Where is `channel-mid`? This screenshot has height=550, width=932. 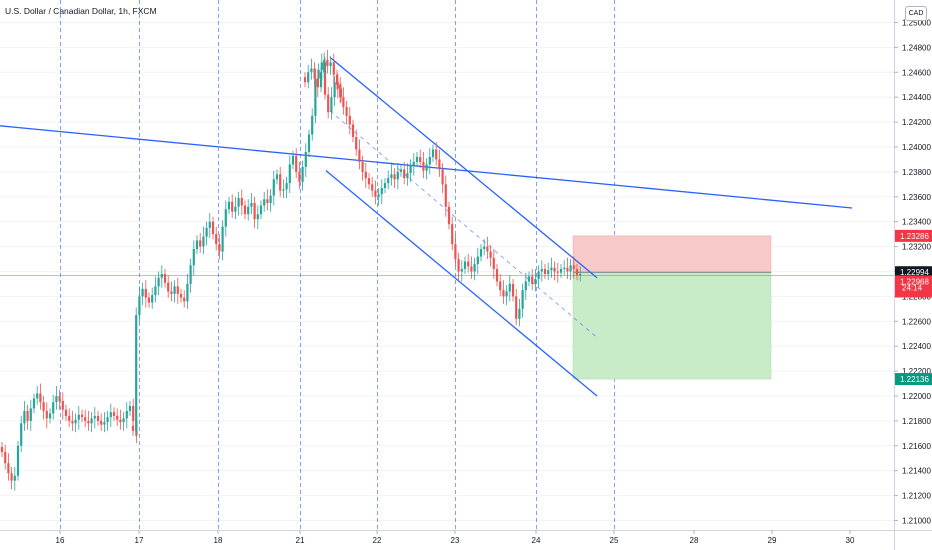
channel-mid is located at coordinates (463, 224).